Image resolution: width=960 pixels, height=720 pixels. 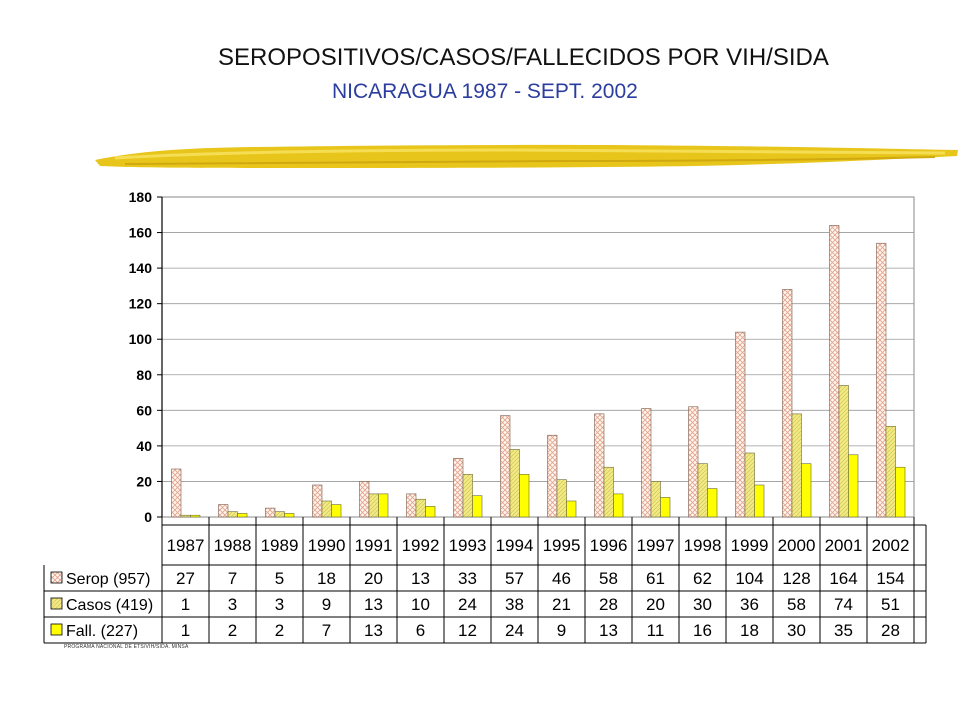 What do you see at coordinates (279, 578) in the screenshot?
I see `table-value: 5` at bounding box center [279, 578].